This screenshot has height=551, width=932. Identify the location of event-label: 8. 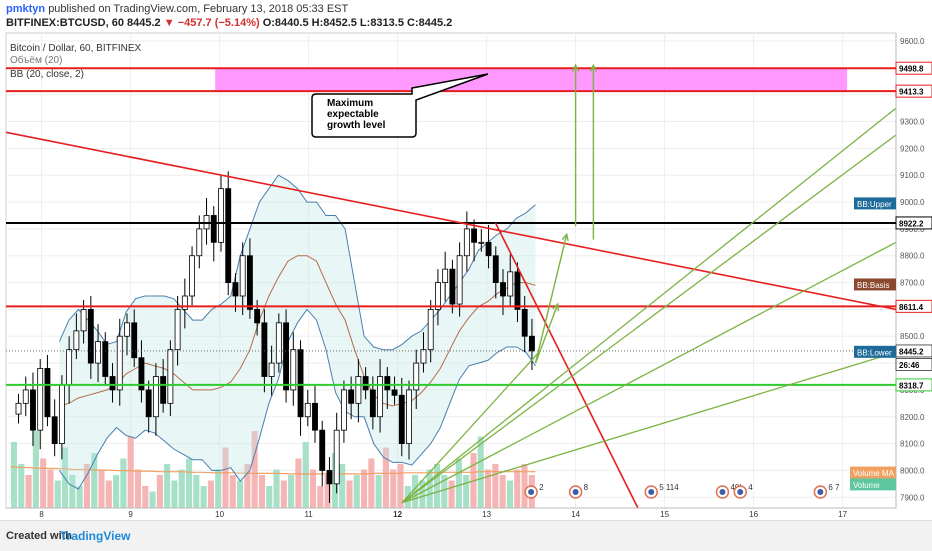
(586, 487).